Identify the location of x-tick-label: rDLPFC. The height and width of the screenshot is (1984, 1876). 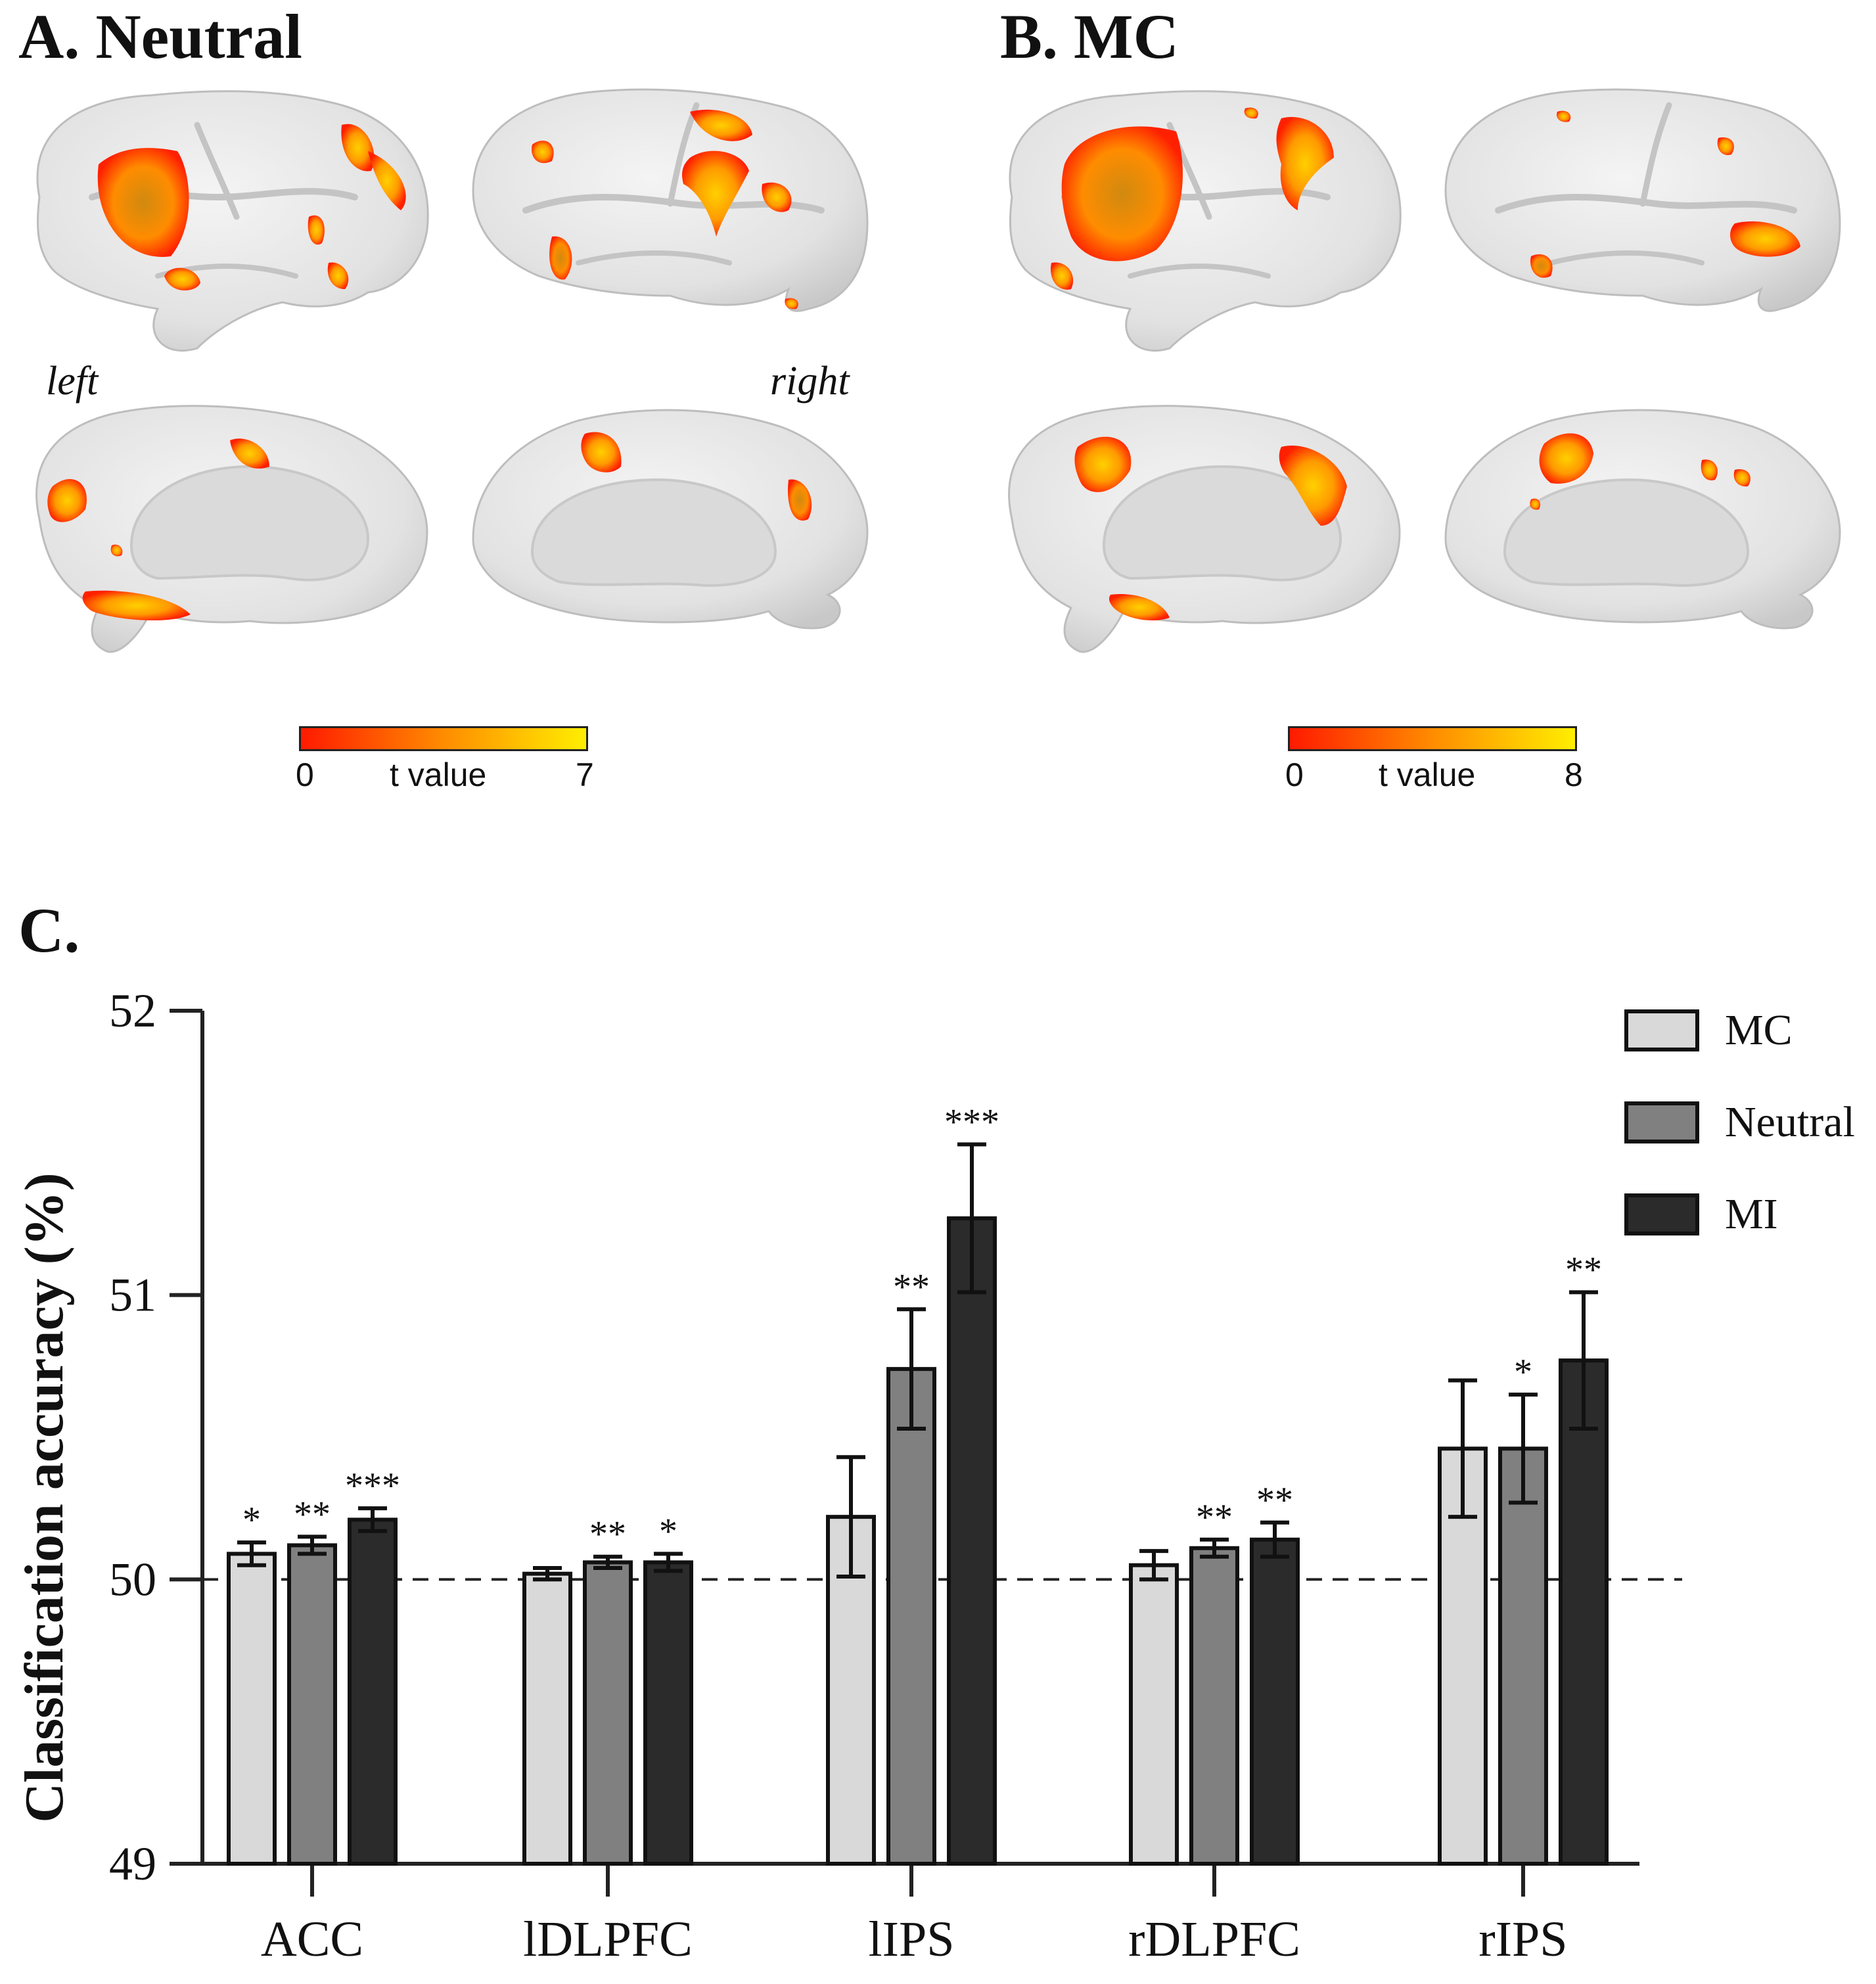
(1214, 1939).